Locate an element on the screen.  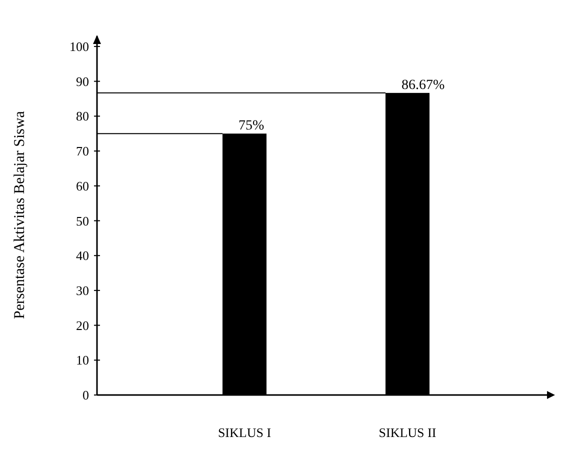
x-tick-label: SIKLUS II is located at coordinates (407, 432).